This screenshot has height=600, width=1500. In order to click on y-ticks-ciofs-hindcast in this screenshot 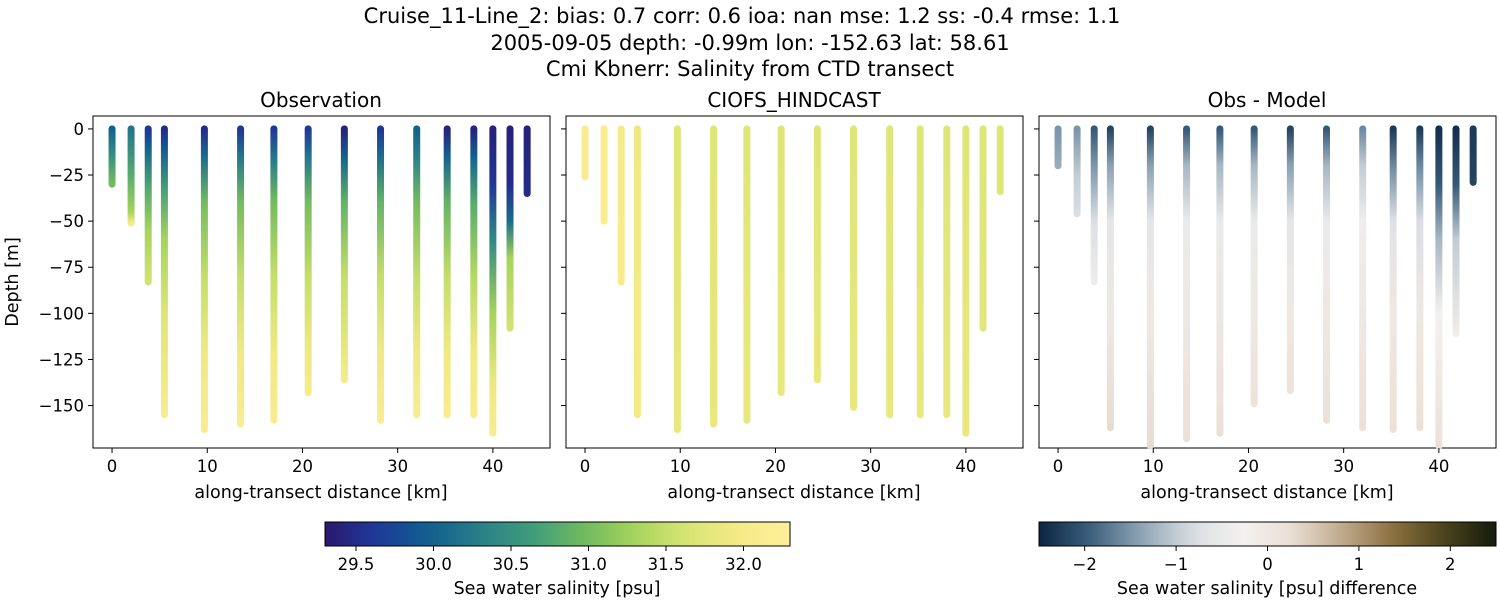, I will do `click(563, 267)`.